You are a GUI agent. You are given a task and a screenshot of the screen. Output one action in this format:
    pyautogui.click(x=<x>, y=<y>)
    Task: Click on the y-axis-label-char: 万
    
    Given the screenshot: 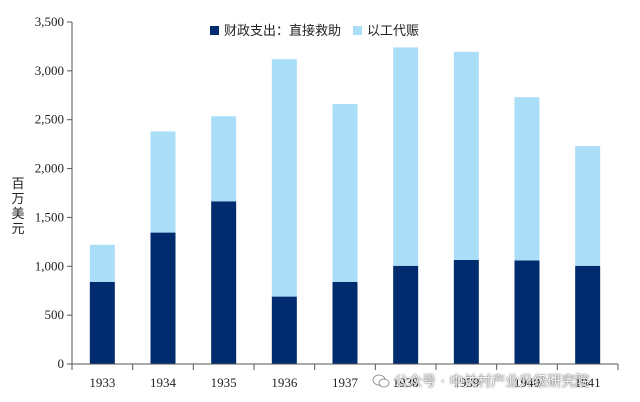 What is the action you would take?
    pyautogui.click(x=17, y=199)
    